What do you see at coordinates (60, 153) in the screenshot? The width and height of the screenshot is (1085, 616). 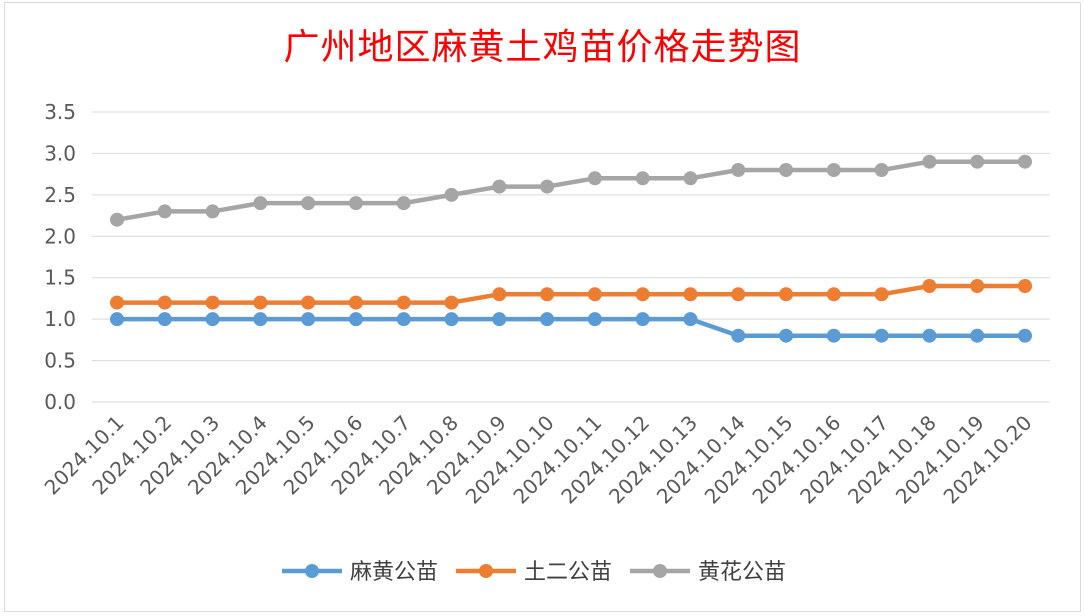 I see `y-tick-label: 3.0` at bounding box center [60, 153].